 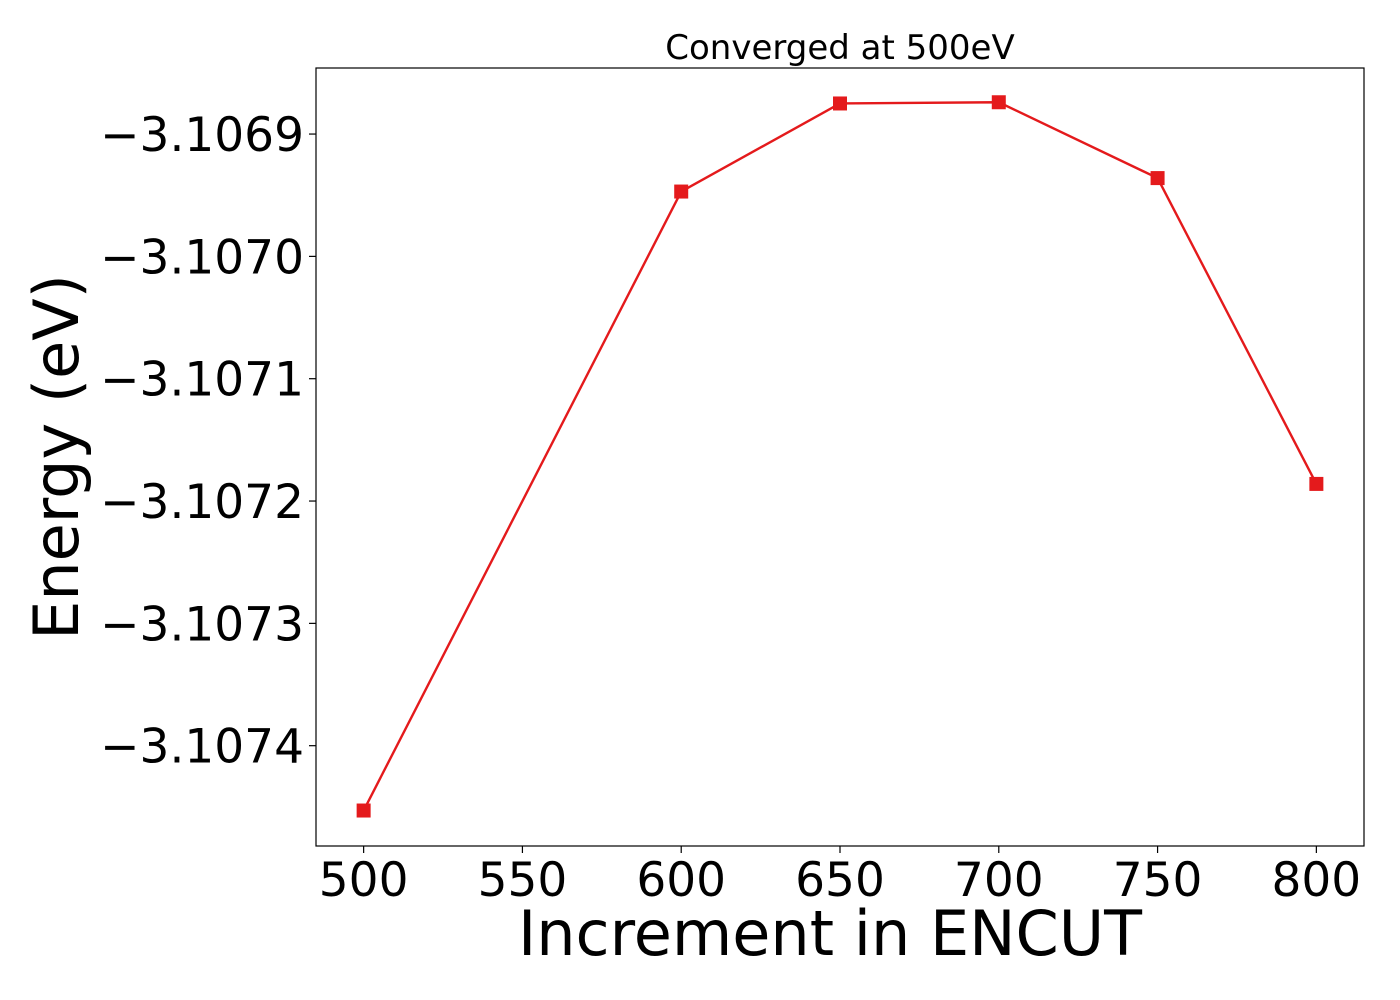 What do you see at coordinates (523, 880) in the screenshot?
I see `x-tick-label: 550` at bounding box center [523, 880].